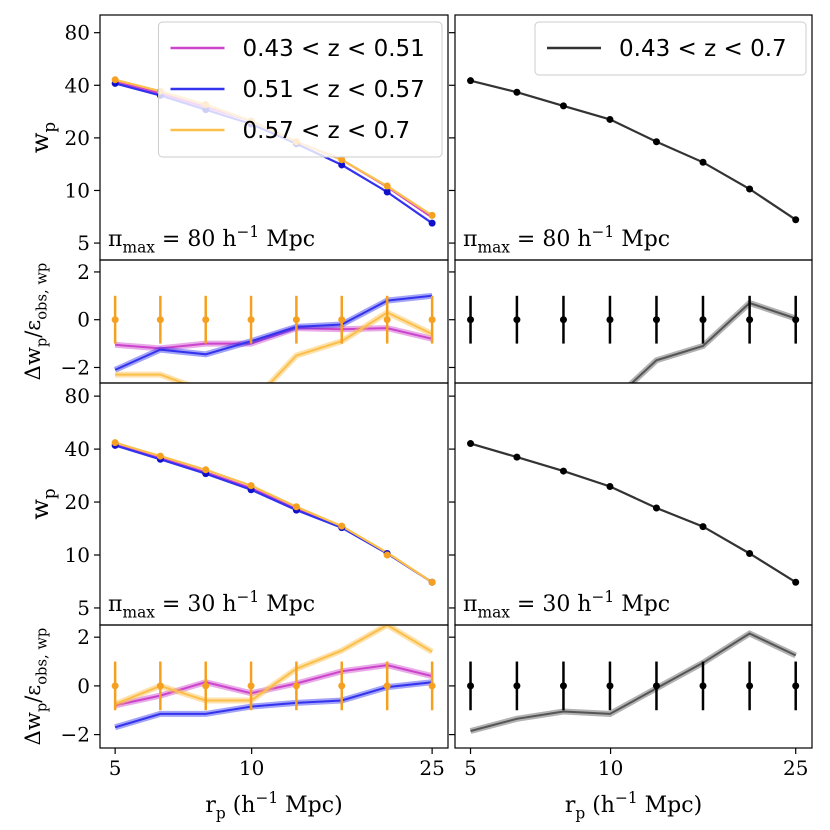 The image size is (830, 830). Describe the element at coordinates (470, 239) in the screenshot. I see `label-part: π` at that location.